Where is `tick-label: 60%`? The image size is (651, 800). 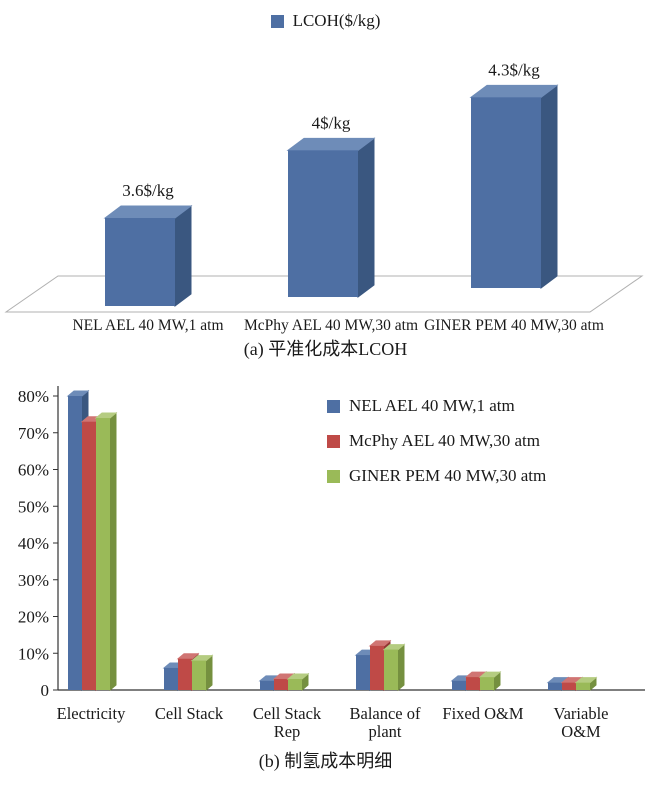
tick-label: 60% is located at coordinates (33, 470).